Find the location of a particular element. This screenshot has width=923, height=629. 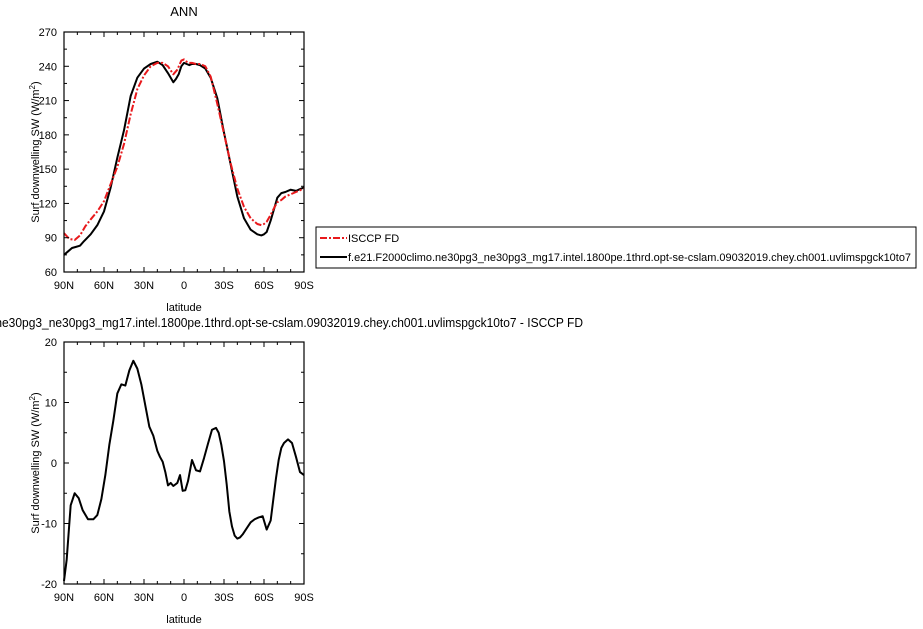

bottom-y-tick-label: 10 is located at coordinates (51, 404).